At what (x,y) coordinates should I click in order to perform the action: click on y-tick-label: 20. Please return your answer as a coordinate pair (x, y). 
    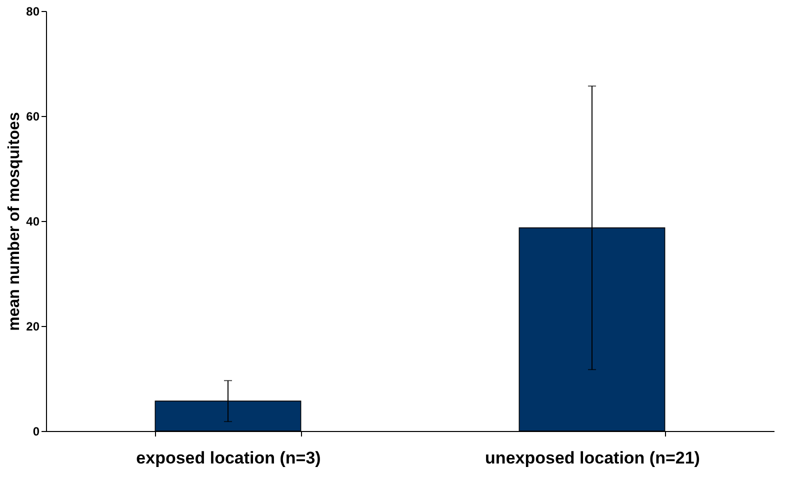
    Looking at the image, I should click on (33, 327).